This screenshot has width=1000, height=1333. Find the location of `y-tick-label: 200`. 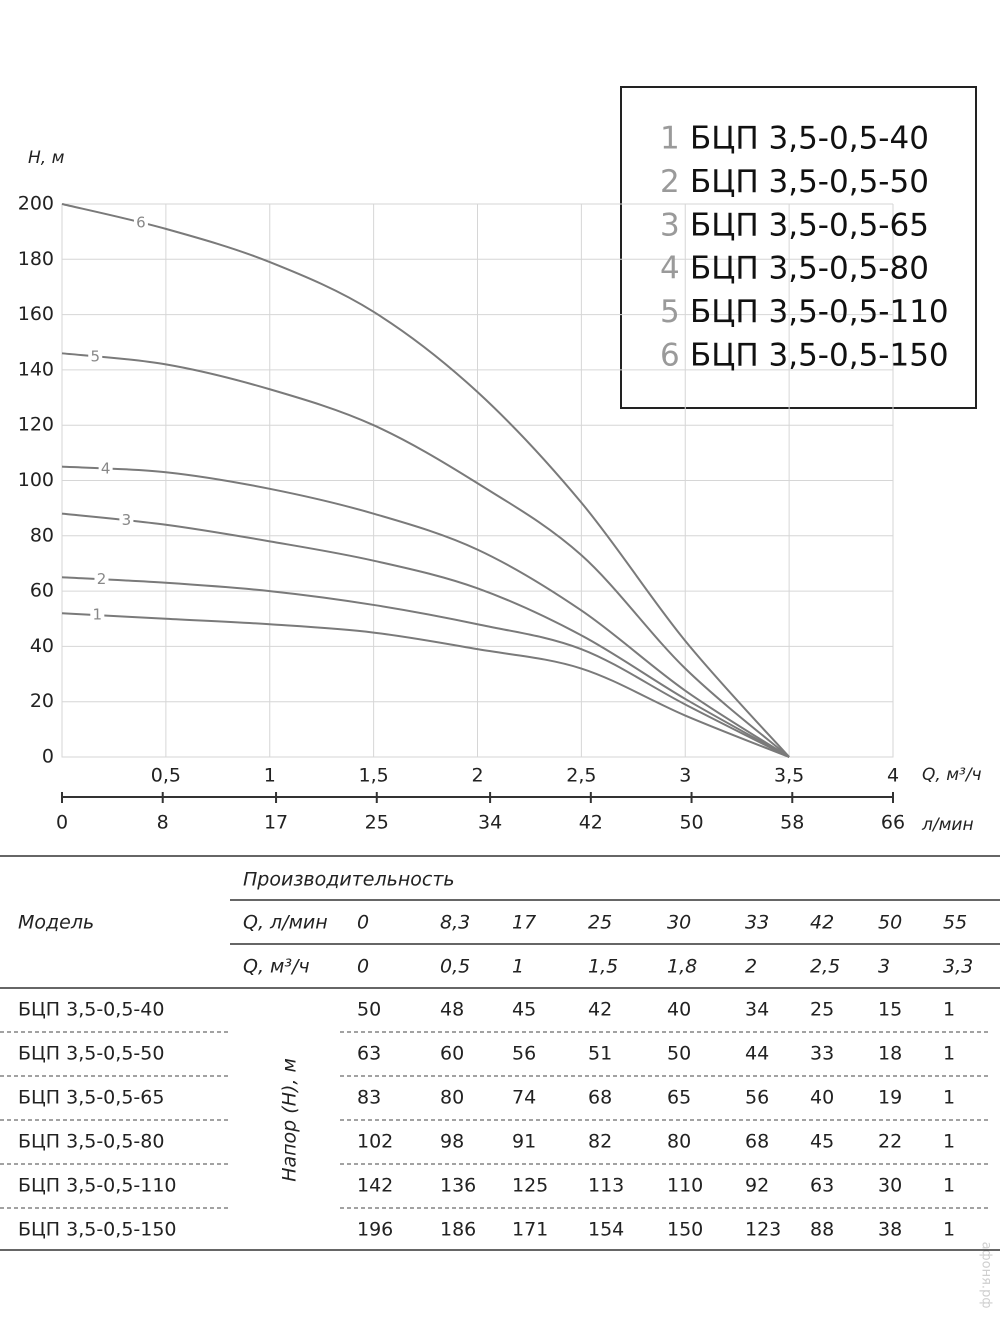

y-tick-label: 200 is located at coordinates (36, 204).